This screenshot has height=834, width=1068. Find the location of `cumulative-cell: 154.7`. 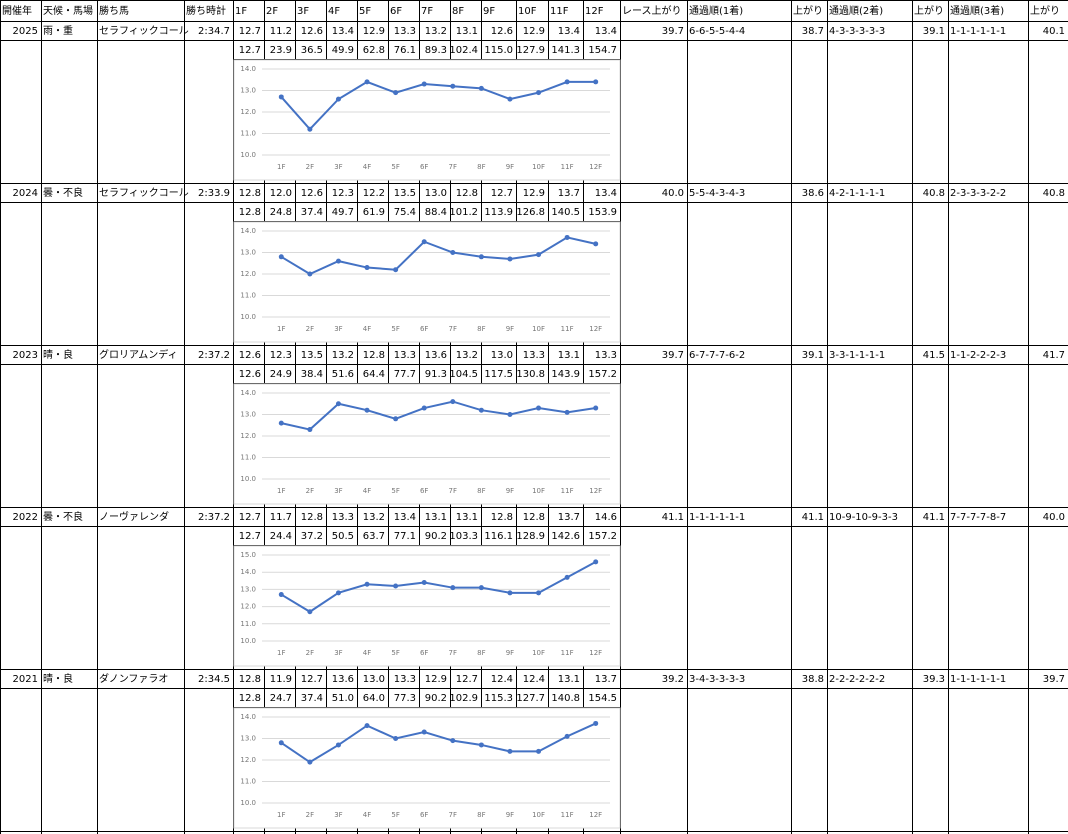

cumulative-cell: 154.7 is located at coordinates (602, 50).